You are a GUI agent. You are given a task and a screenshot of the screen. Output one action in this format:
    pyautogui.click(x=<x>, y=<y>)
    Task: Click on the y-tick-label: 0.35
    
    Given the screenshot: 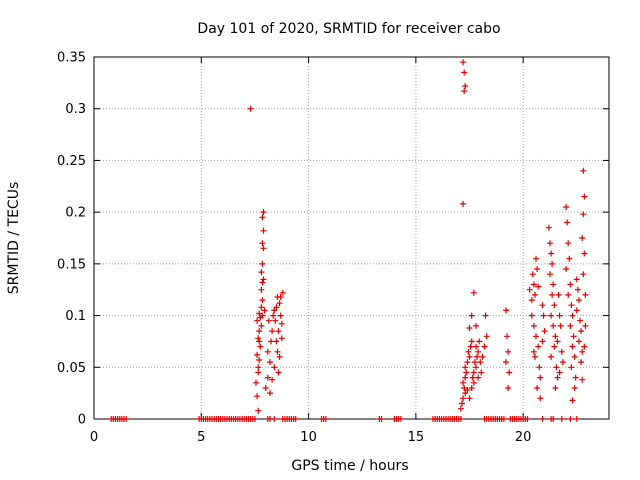 What is the action you would take?
    pyautogui.click(x=71, y=58)
    